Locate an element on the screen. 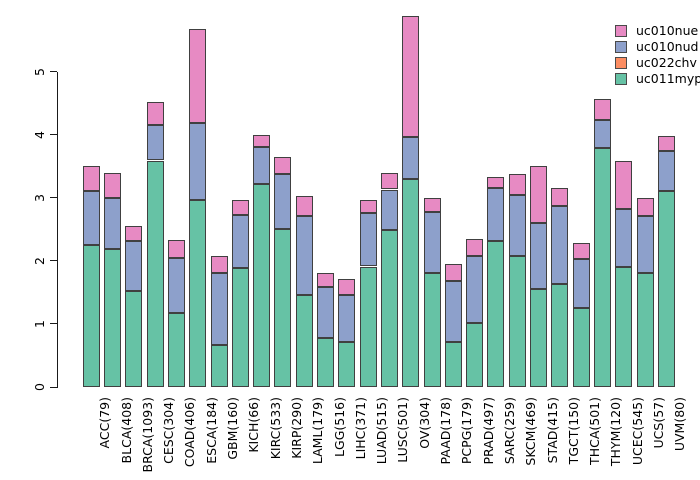  x-axis-label: THCA(501) is located at coordinates (595, 431).